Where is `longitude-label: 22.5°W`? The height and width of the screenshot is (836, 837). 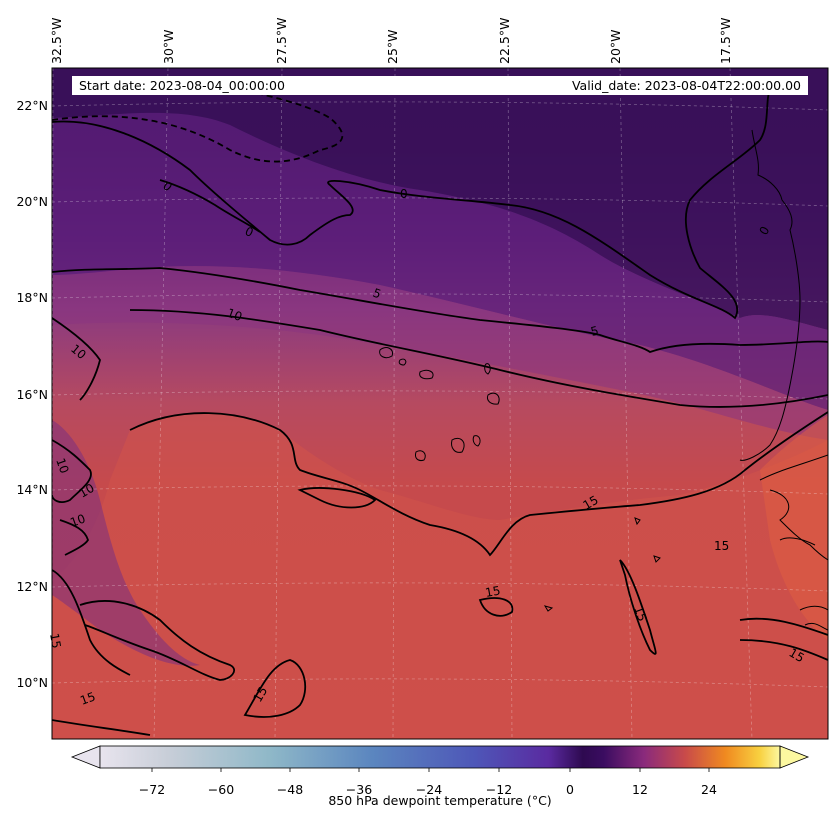 longitude-label: 22.5°W is located at coordinates (504, 40).